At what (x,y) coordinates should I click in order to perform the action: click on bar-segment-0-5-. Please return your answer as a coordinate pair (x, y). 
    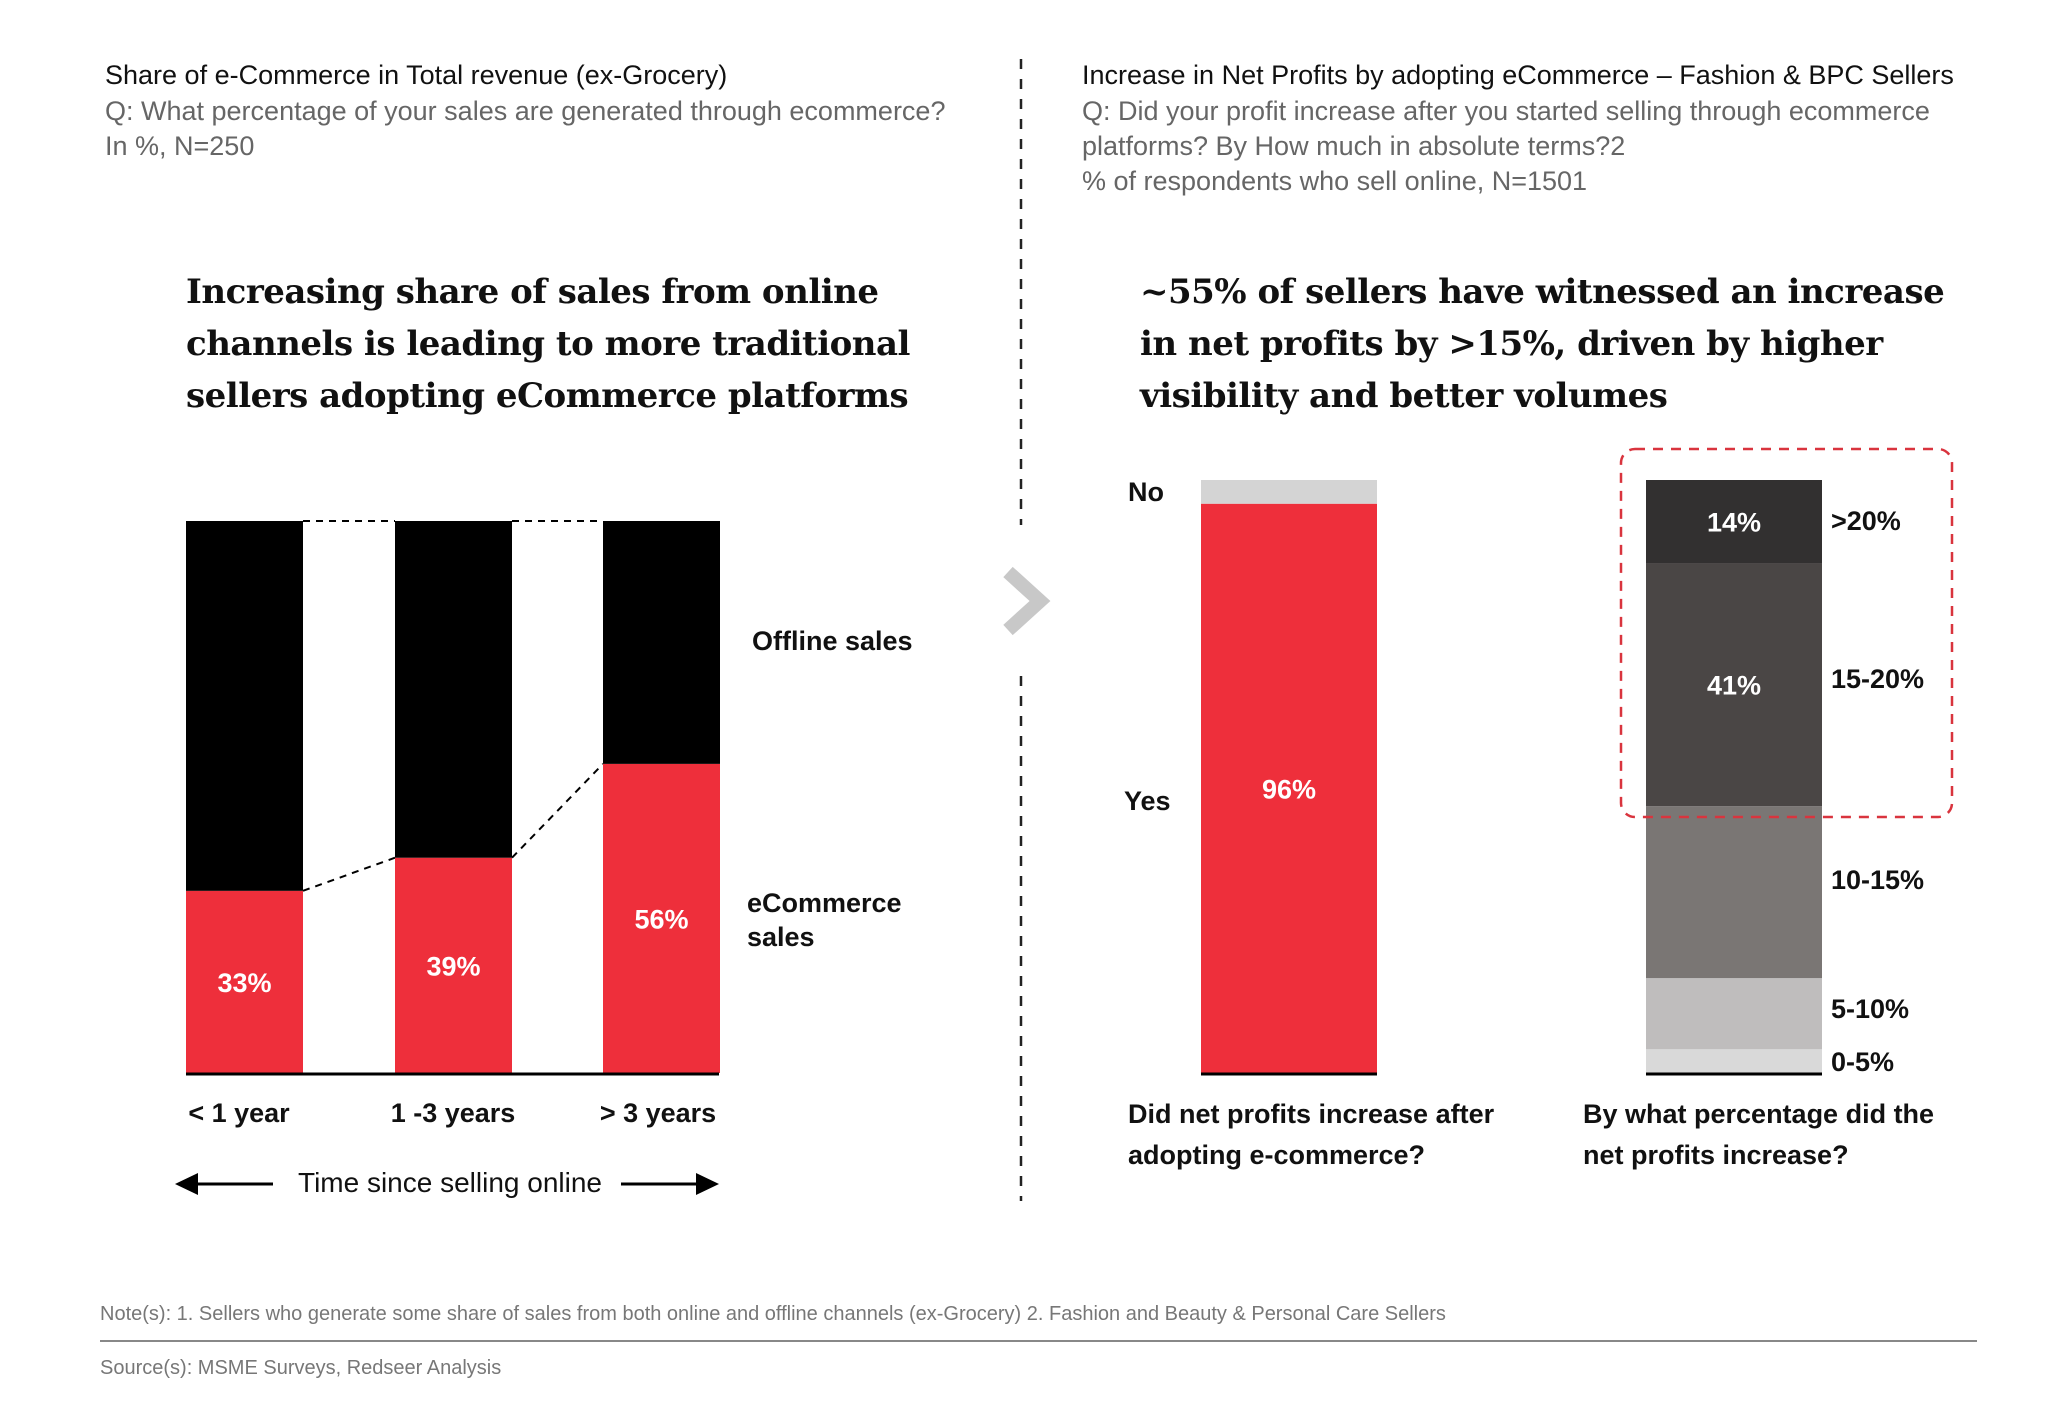
    Looking at the image, I should click on (1734, 1061).